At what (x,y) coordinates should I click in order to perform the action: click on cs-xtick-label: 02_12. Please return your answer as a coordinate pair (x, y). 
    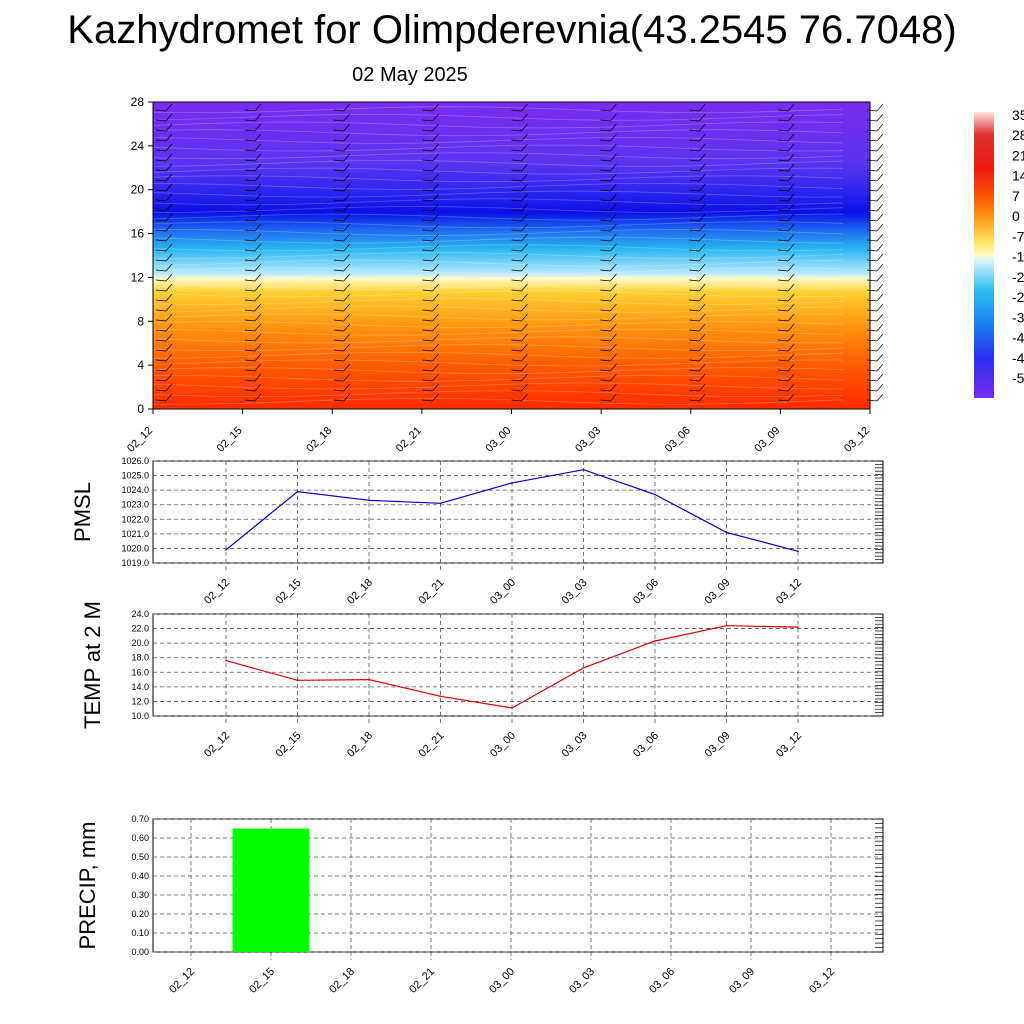
    Looking at the image, I should click on (140, 440).